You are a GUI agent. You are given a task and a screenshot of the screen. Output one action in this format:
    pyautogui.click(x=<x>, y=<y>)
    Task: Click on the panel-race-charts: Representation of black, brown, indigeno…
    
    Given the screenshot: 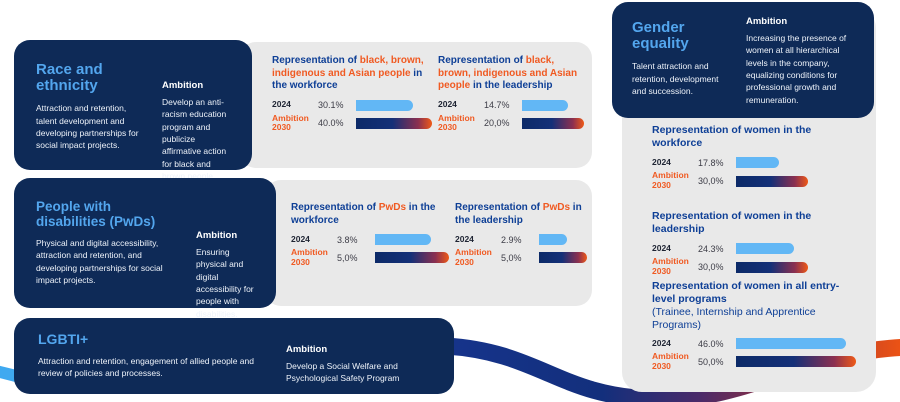 What is the action you would take?
    pyautogui.click(x=416, y=105)
    